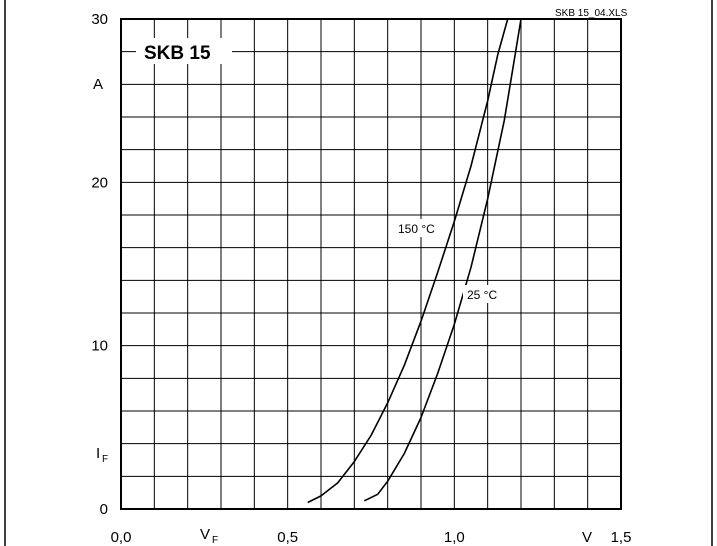  I want to click on y-axis-symbol-subscript: F, so click(105, 459).